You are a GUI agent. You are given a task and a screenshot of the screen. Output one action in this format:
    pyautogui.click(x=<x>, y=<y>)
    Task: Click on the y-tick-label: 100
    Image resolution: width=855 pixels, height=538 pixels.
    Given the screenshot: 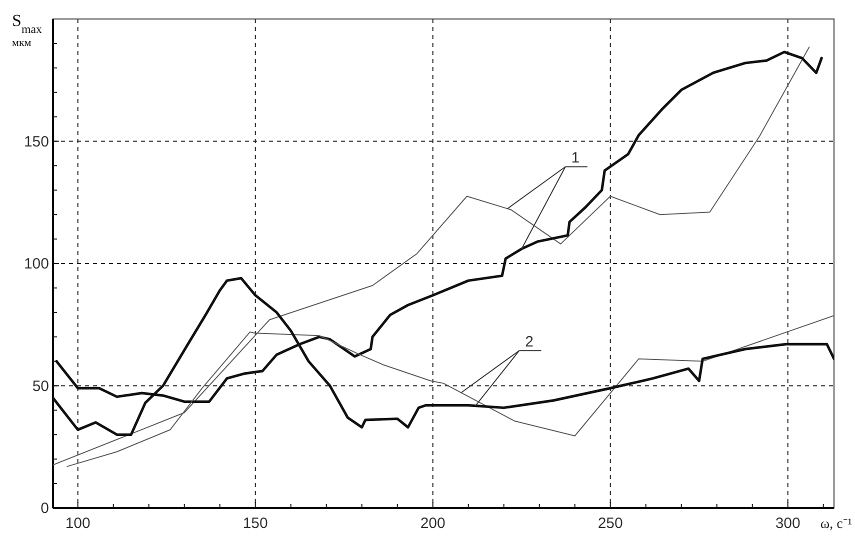 What is the action you would take?
    pyautogui.click(x=36, y=264)
    